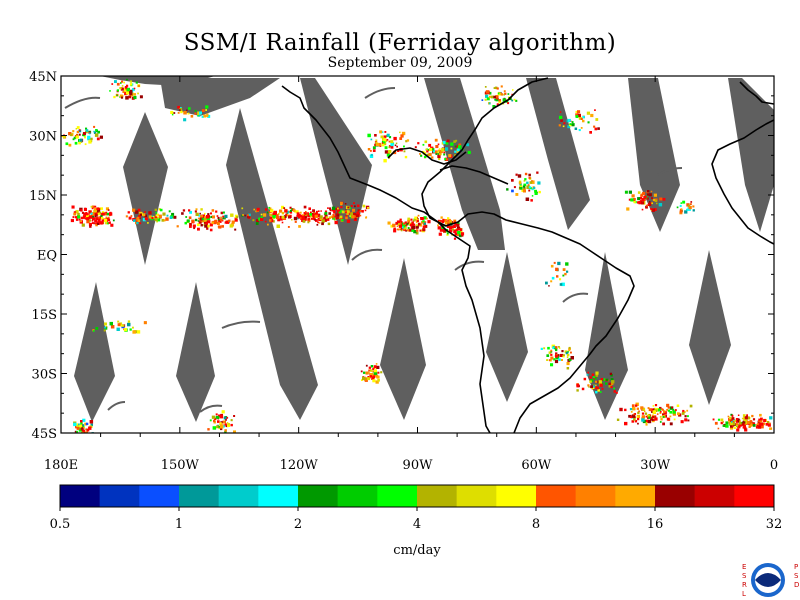  Describe the element at coordinates (380, 93) in the screenshot. I see `swath-edge-arc` at that location.